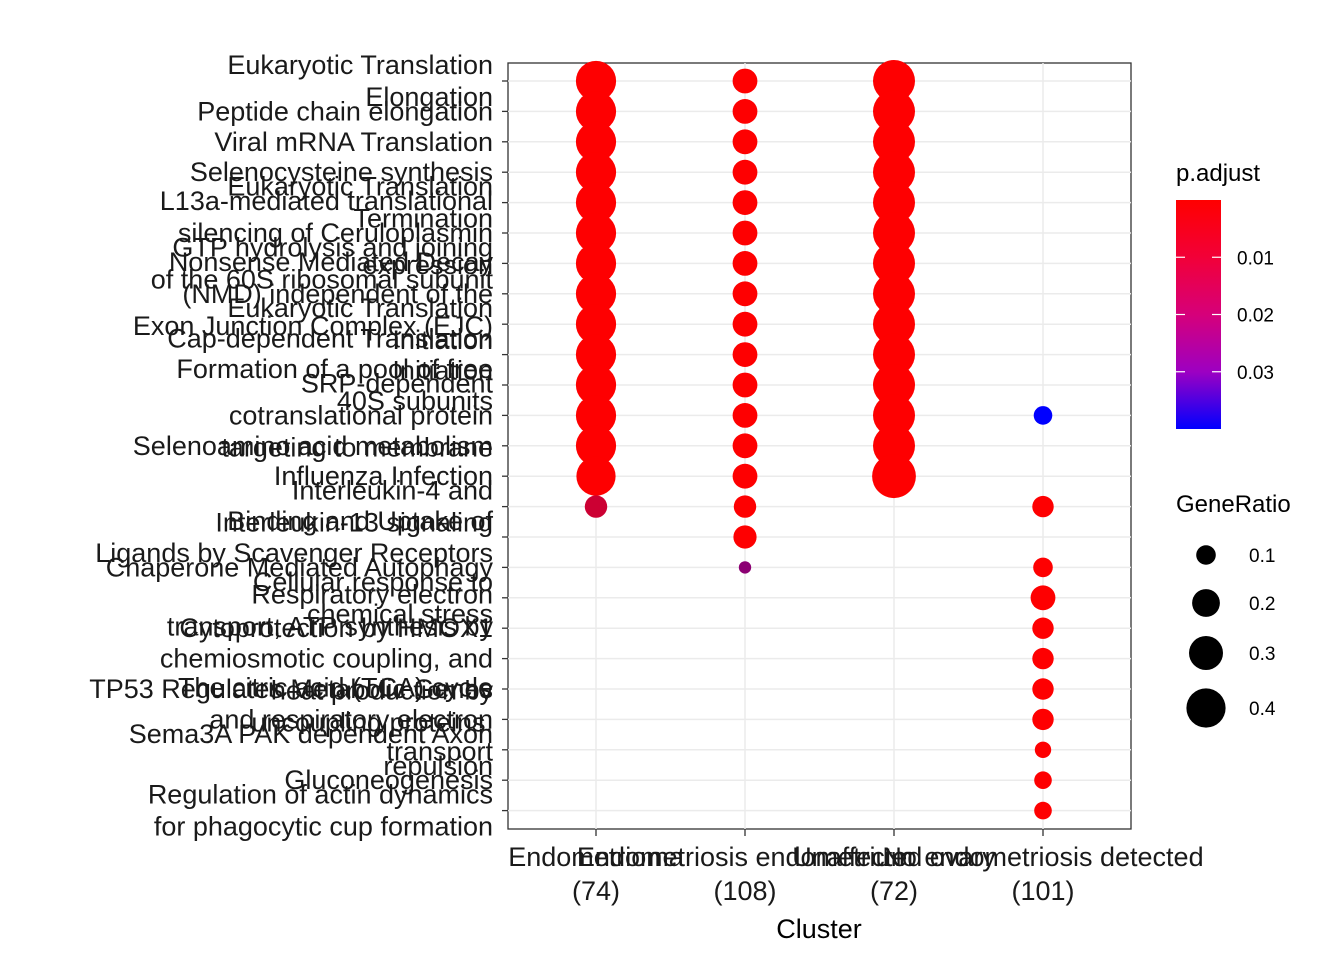 This screenshot has height=960, width=1344. I want to click on y-tick-label: Influenza Infection, so click(383, 476).